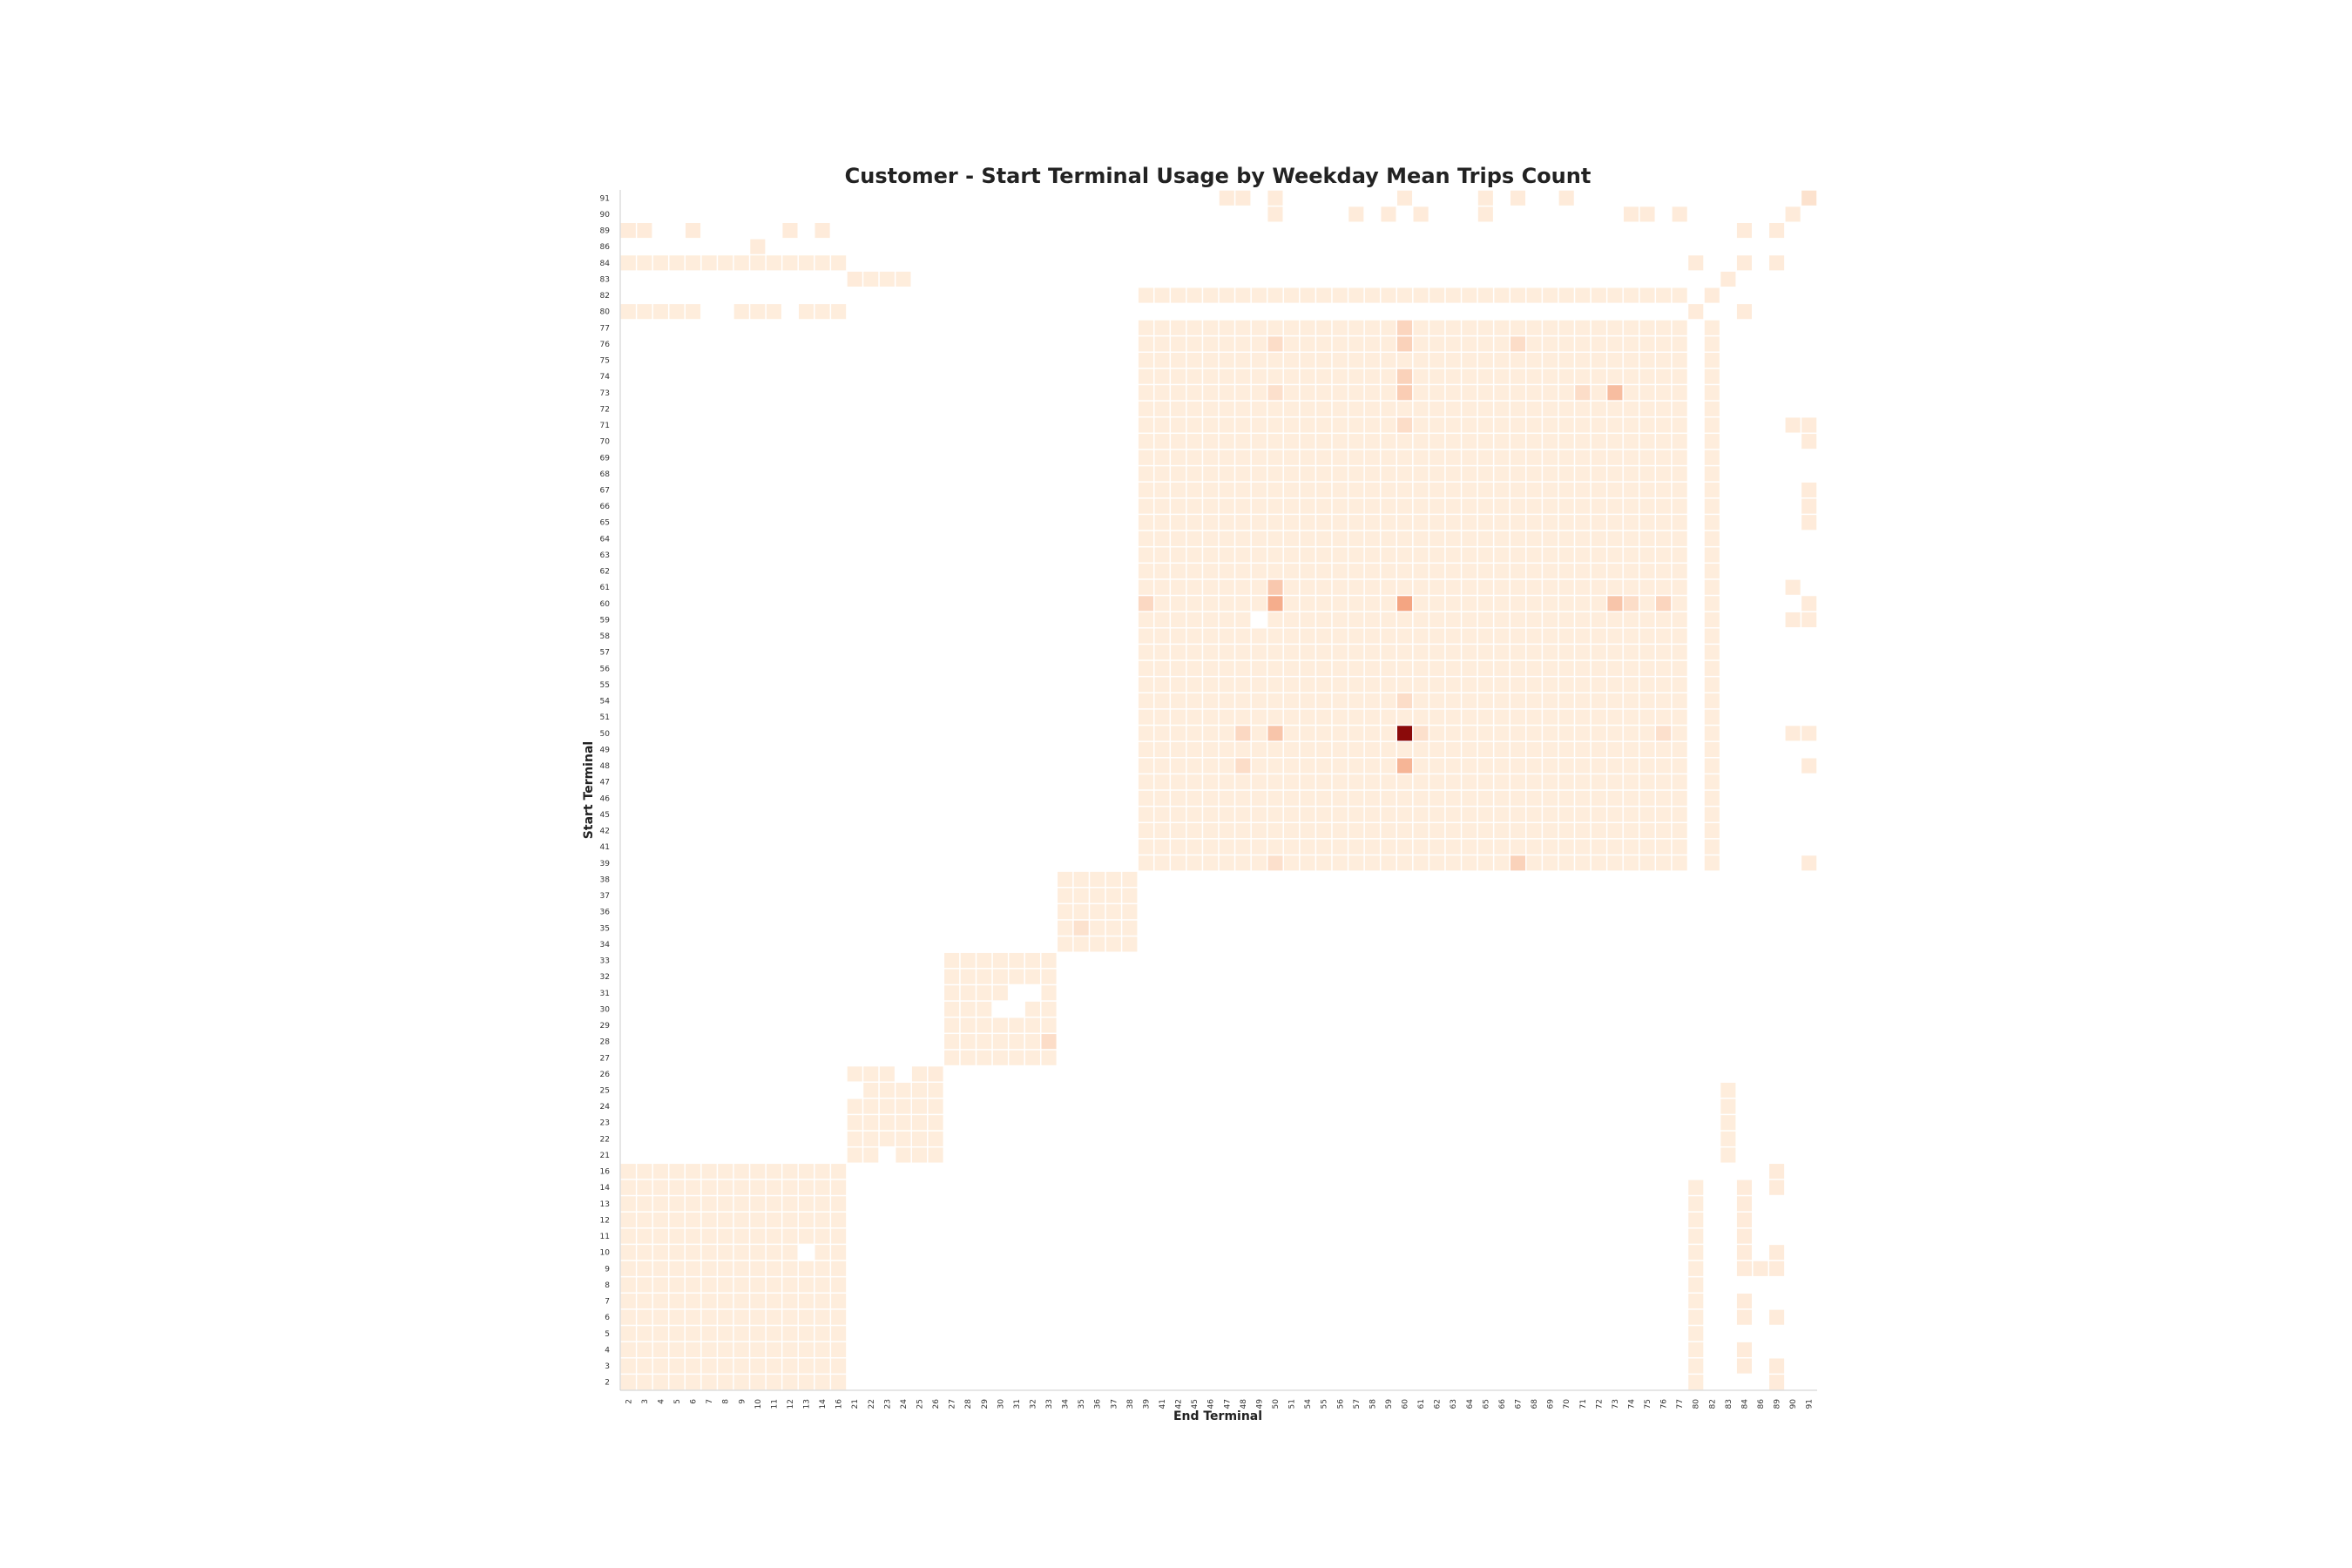 Image resolution: width=2352 pixels, height=1568 pixels. Describe the element at coordinates (710, 1401) in the screenshot. I see `x-tick-label: 7` at that location.